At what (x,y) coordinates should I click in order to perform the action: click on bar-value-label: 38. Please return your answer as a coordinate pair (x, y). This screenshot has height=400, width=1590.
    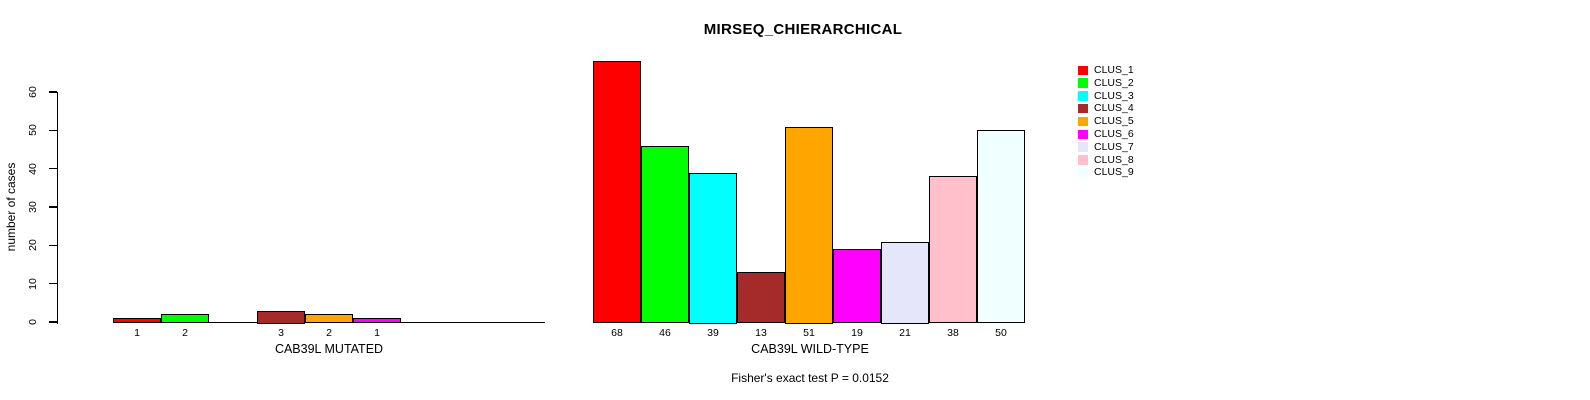
    Looking at the image, I should click on (953, 333).